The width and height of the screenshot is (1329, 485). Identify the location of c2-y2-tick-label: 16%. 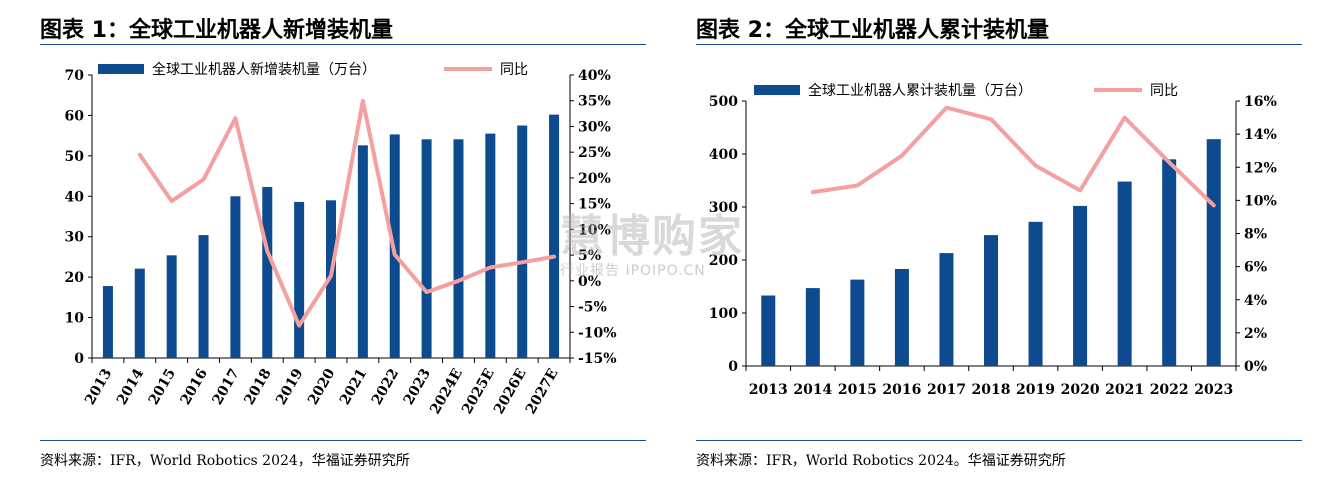
(1260, 102).